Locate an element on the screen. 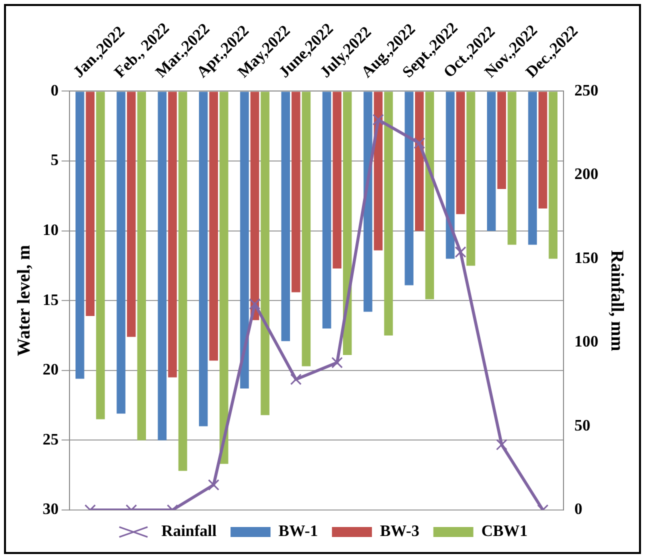 This screenshot has width=647, height=560. y2-tick-label: 50 is located at coordinates (582, 425).